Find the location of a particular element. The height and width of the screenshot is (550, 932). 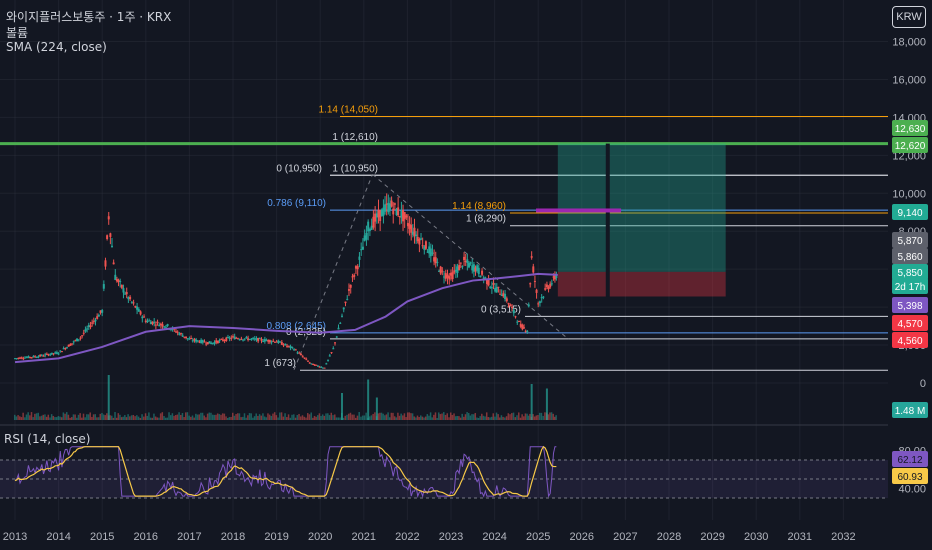

y-tick-label: 10,000 is located at coordinates (909, 194).